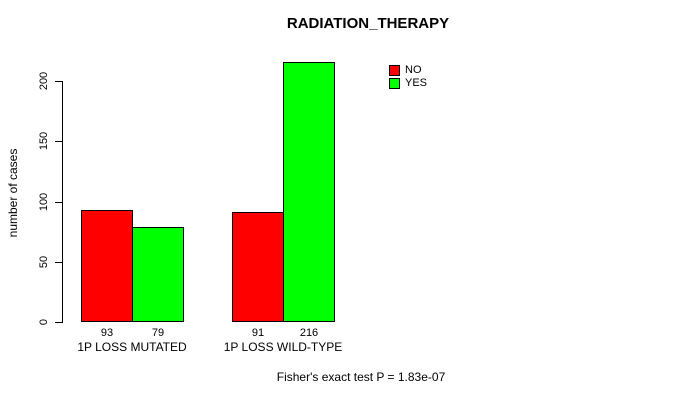  What do you see at coordinates (283, 347) in the screenshot?
I see `category-label: 1P LOSS WILD-TYPE` at bounding box center [283, 347].